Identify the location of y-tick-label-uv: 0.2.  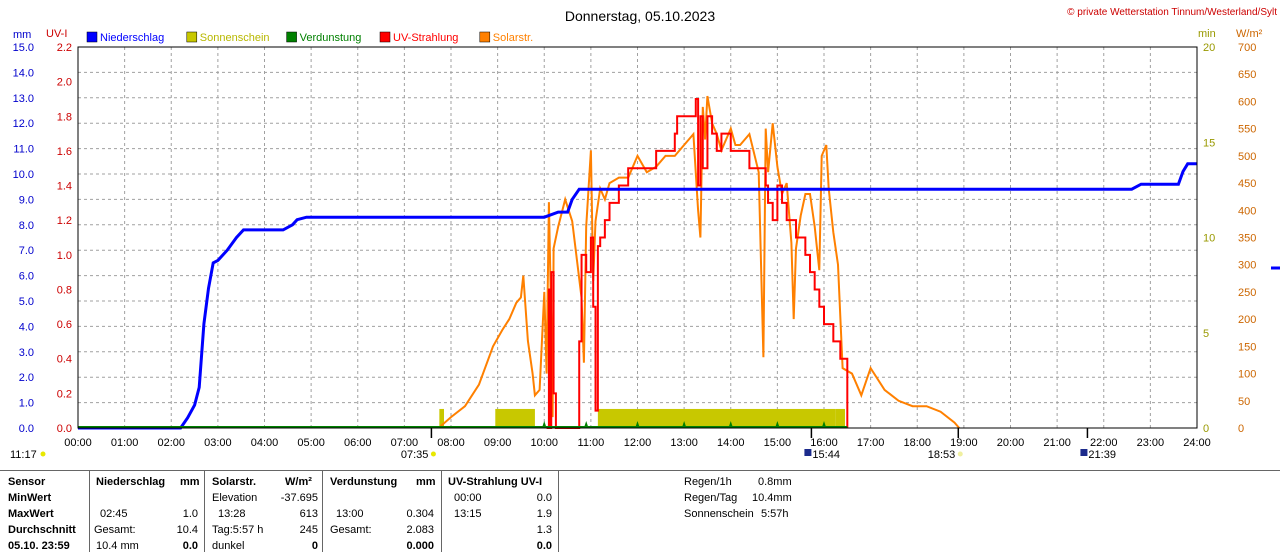
(64, 394).